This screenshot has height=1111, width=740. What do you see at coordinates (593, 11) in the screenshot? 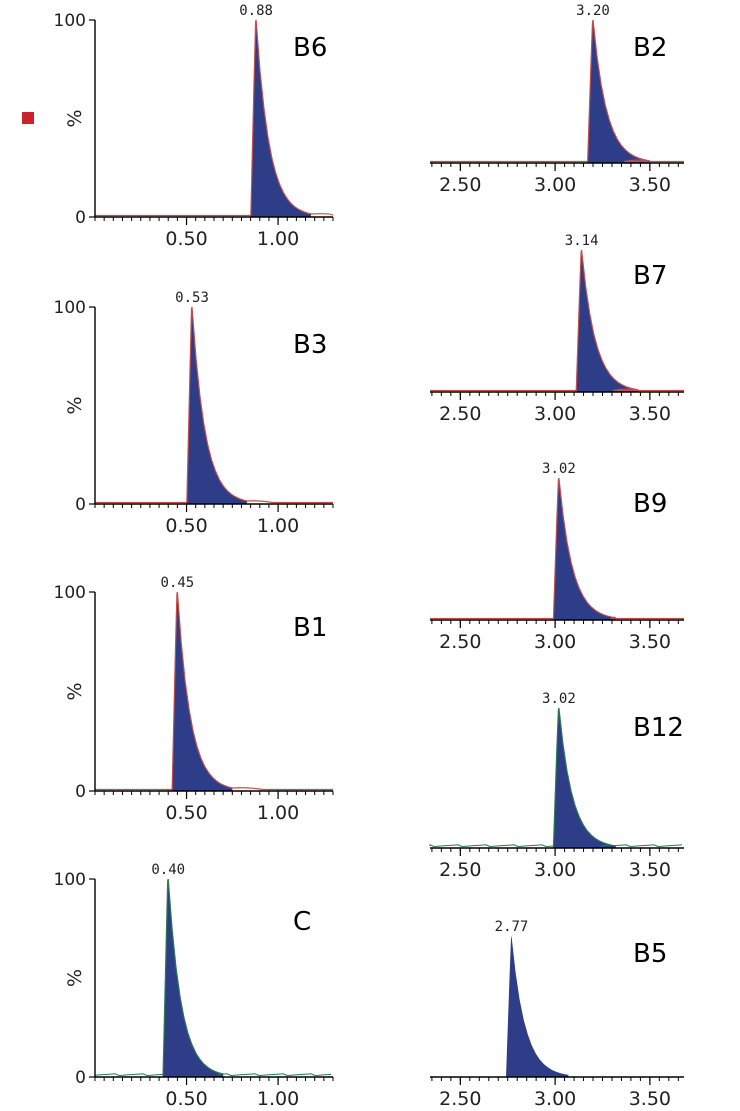
I see `peak-label: 3.20` at bounding box center [593, 11].